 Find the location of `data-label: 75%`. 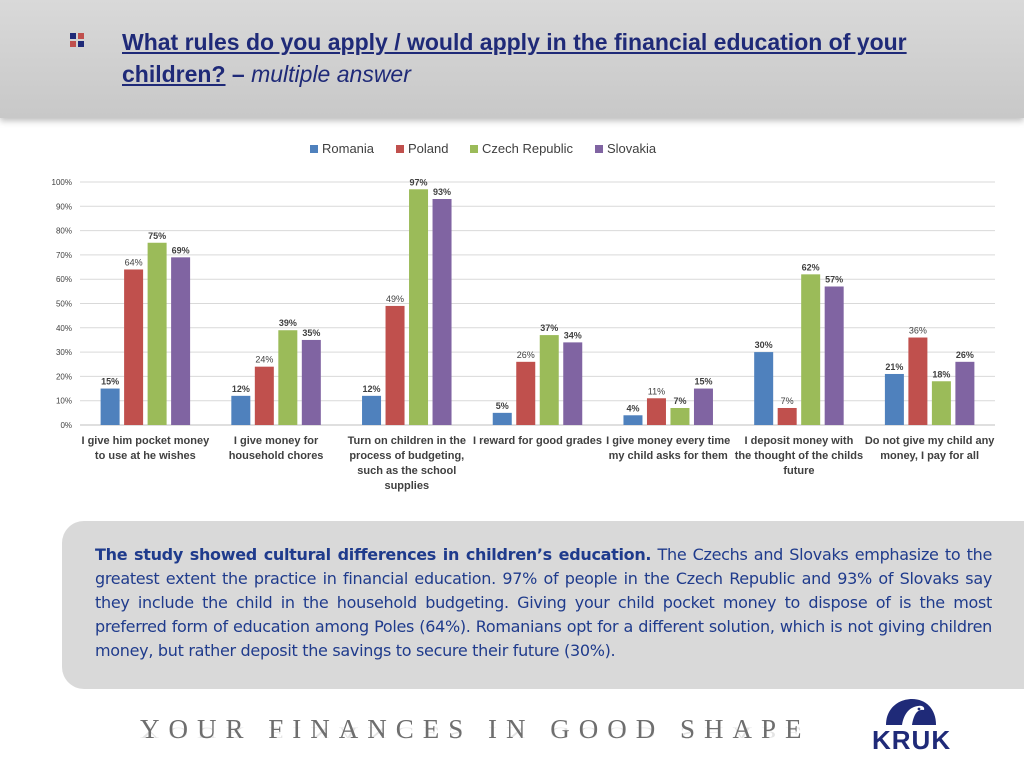

data-label: 75% is located at coordinates (157, 236).